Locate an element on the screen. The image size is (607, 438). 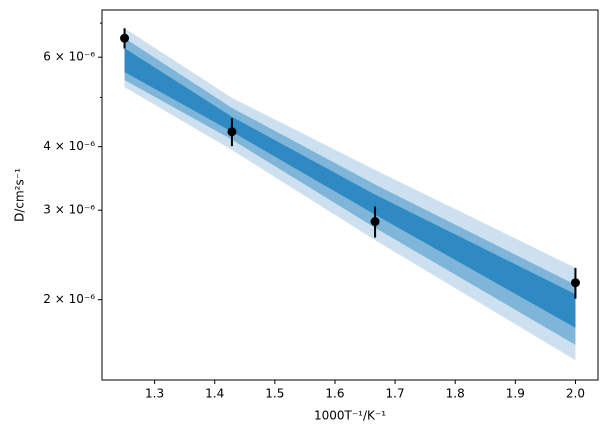
x-tick-label: 1.3 is located at coordinates (154, 394).